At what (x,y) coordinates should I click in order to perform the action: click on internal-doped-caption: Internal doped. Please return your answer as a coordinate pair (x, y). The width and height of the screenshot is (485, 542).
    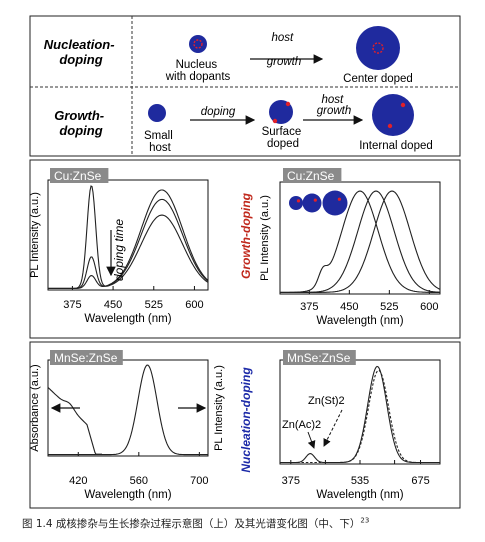
    Looking at the image, I should click on (396, 146).